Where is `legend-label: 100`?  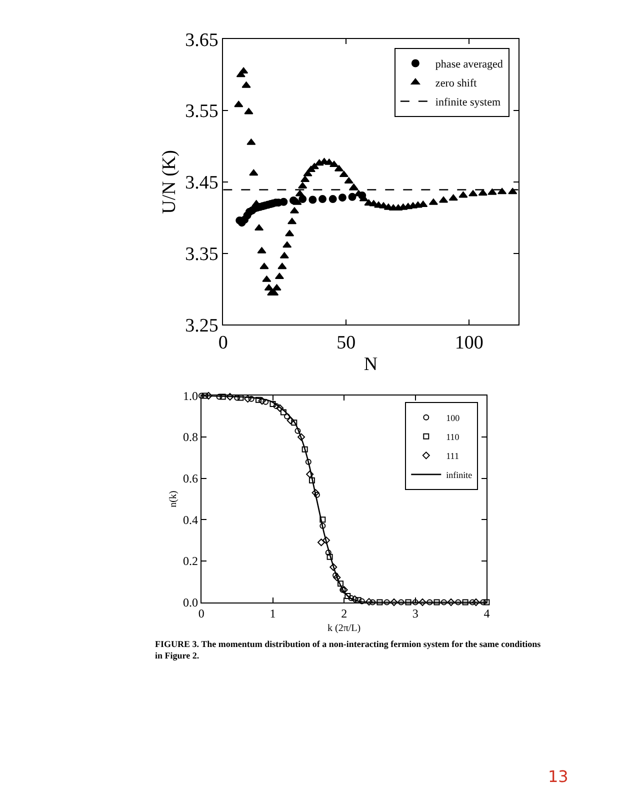 legend-label: 100 is located at coordinates (453, 417).